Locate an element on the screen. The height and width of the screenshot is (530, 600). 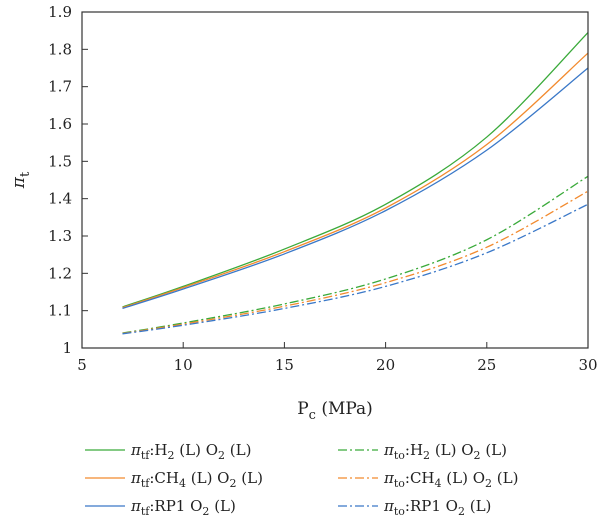
y-tick-label: 1 is located at coordinates (67, 348).